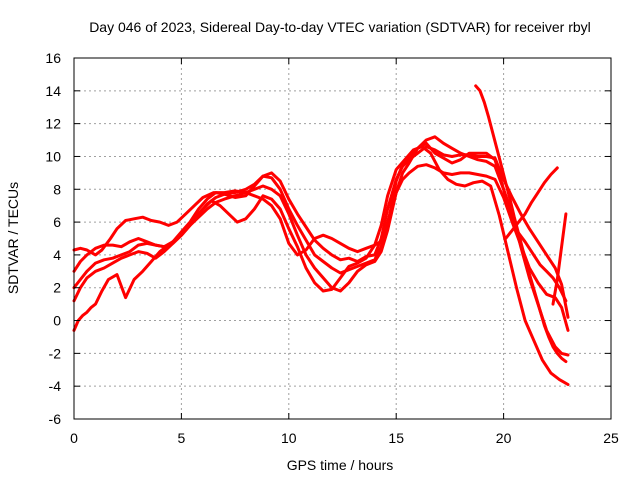 The width and height of the screenshot is (640, 485). I want to click on y-tick-label: 12, so click(53, 124).